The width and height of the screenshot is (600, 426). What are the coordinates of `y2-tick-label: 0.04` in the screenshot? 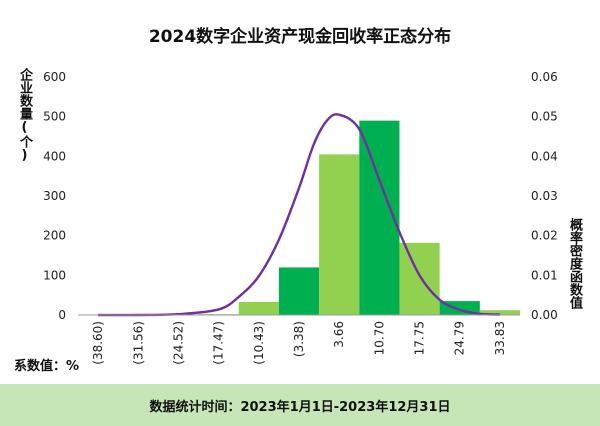 It's located at (544, 156).